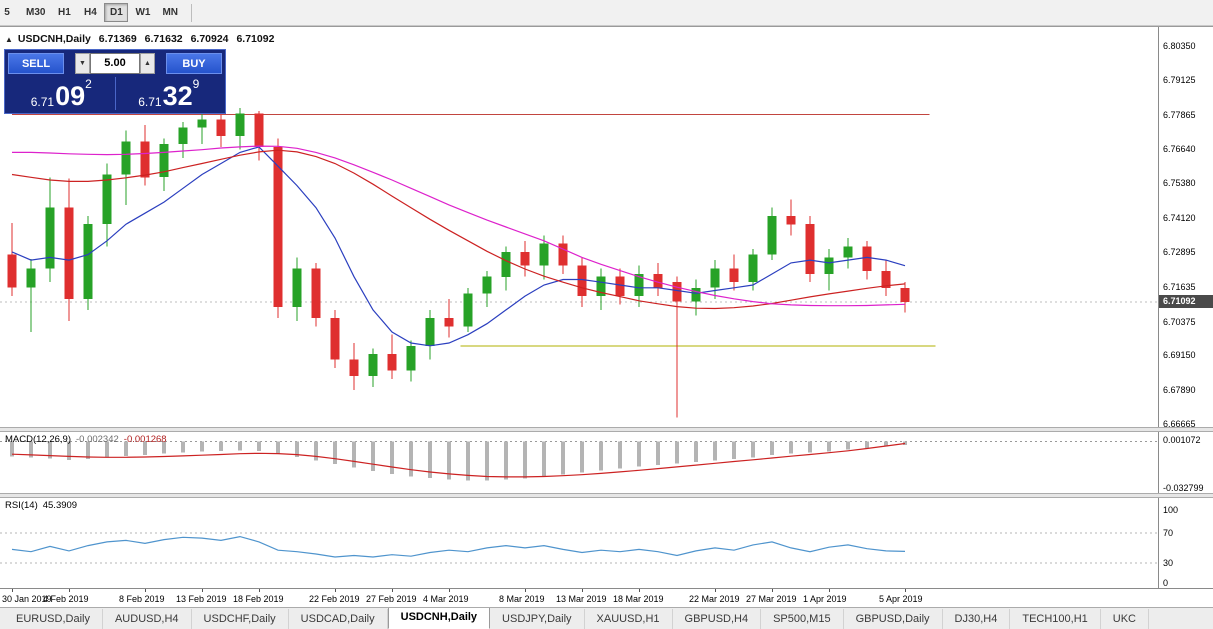  Describe the element at coordinates (629, 619) in the screenshot. I see `chart-tab: XAUUSD,H1` at that location.